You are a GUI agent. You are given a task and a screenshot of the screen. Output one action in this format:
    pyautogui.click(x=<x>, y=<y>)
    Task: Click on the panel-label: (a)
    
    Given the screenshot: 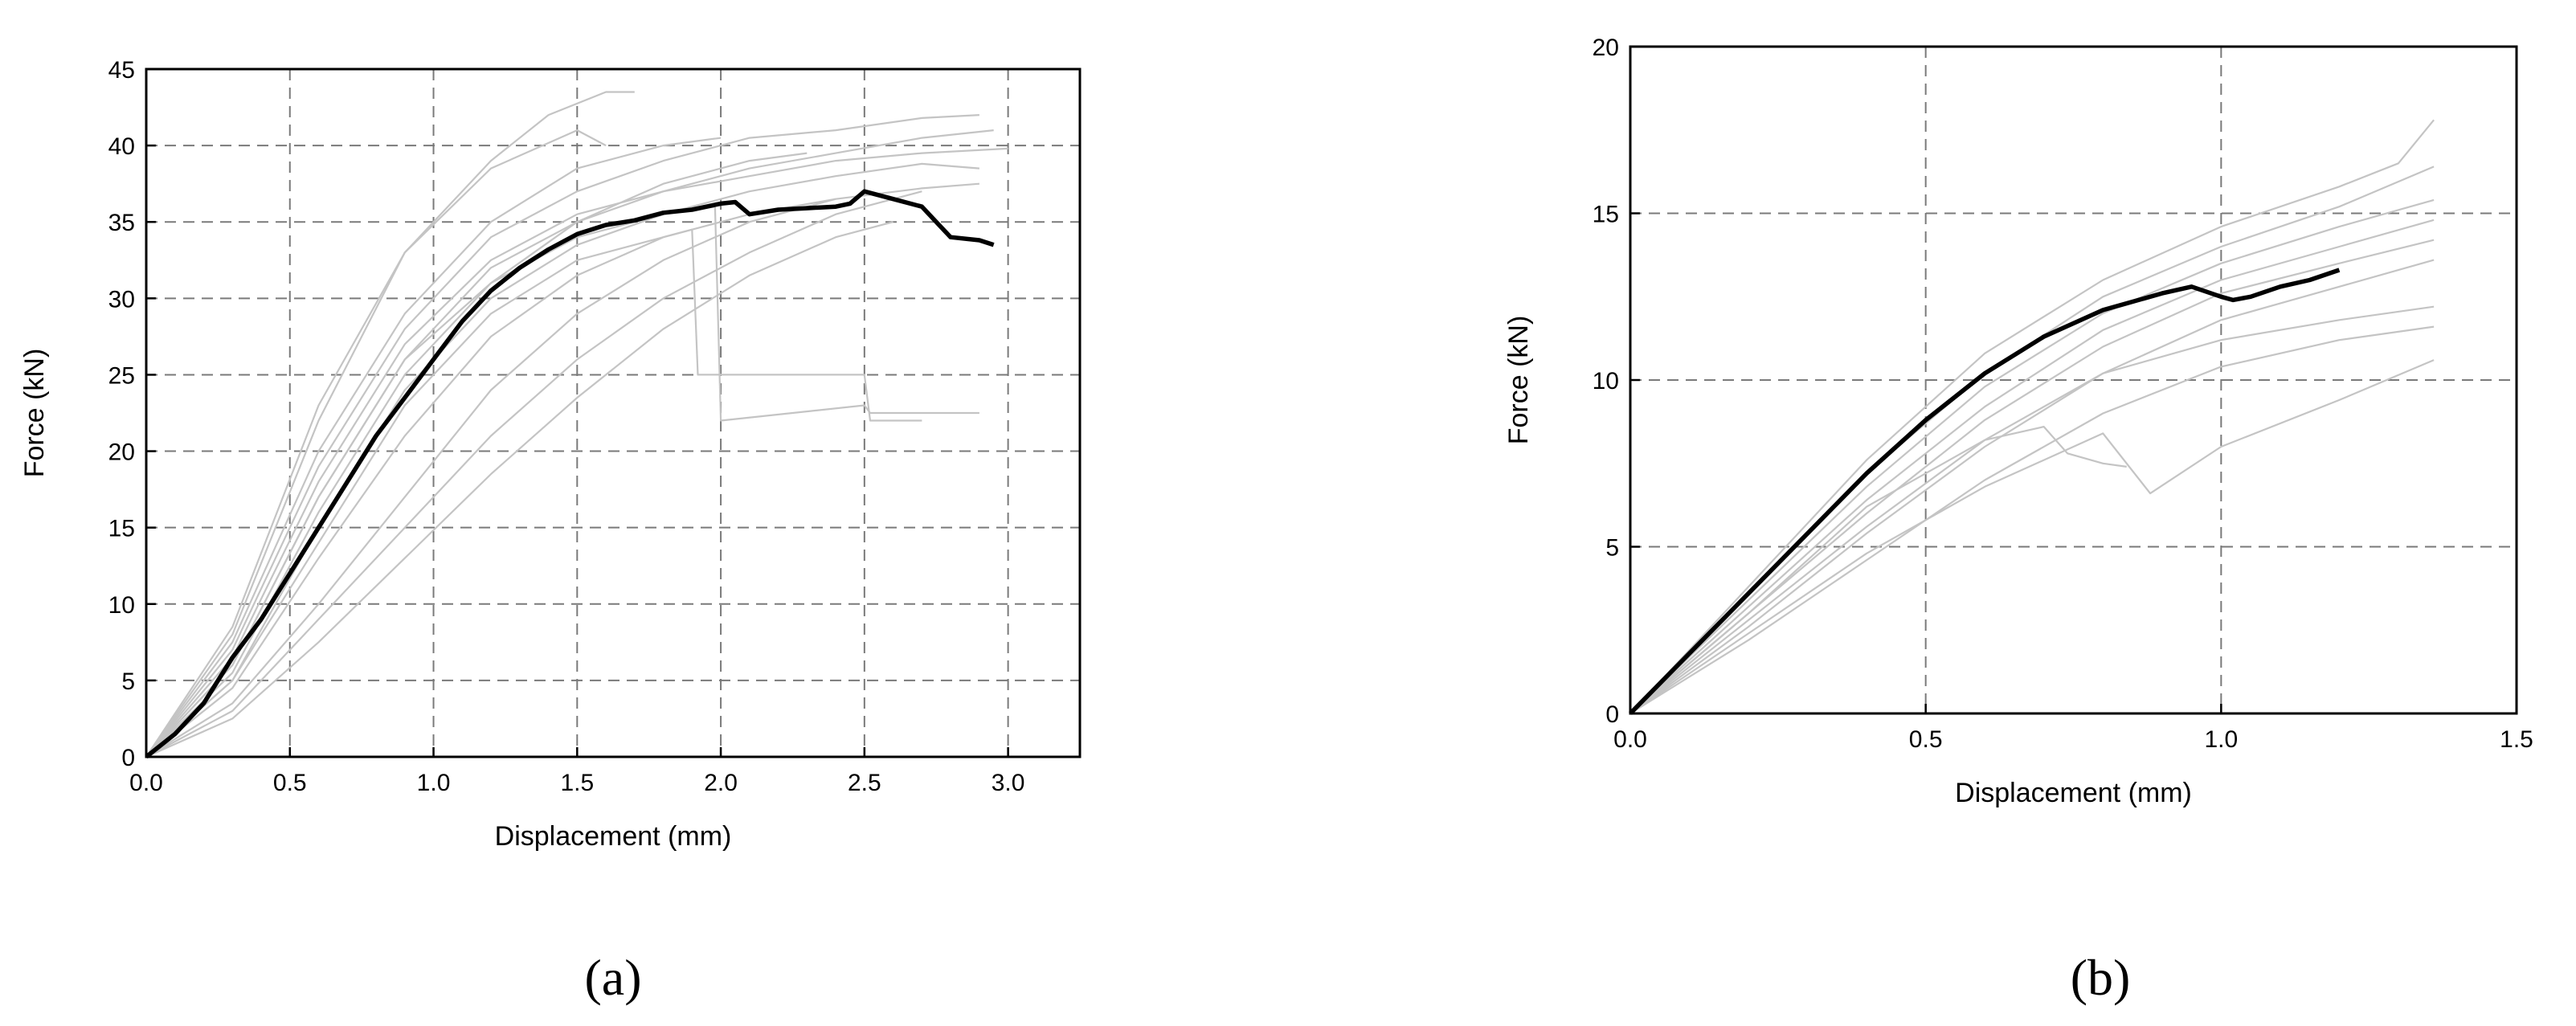 What is the action you would take?
    pyautogui.click(x=612, y=978)
    